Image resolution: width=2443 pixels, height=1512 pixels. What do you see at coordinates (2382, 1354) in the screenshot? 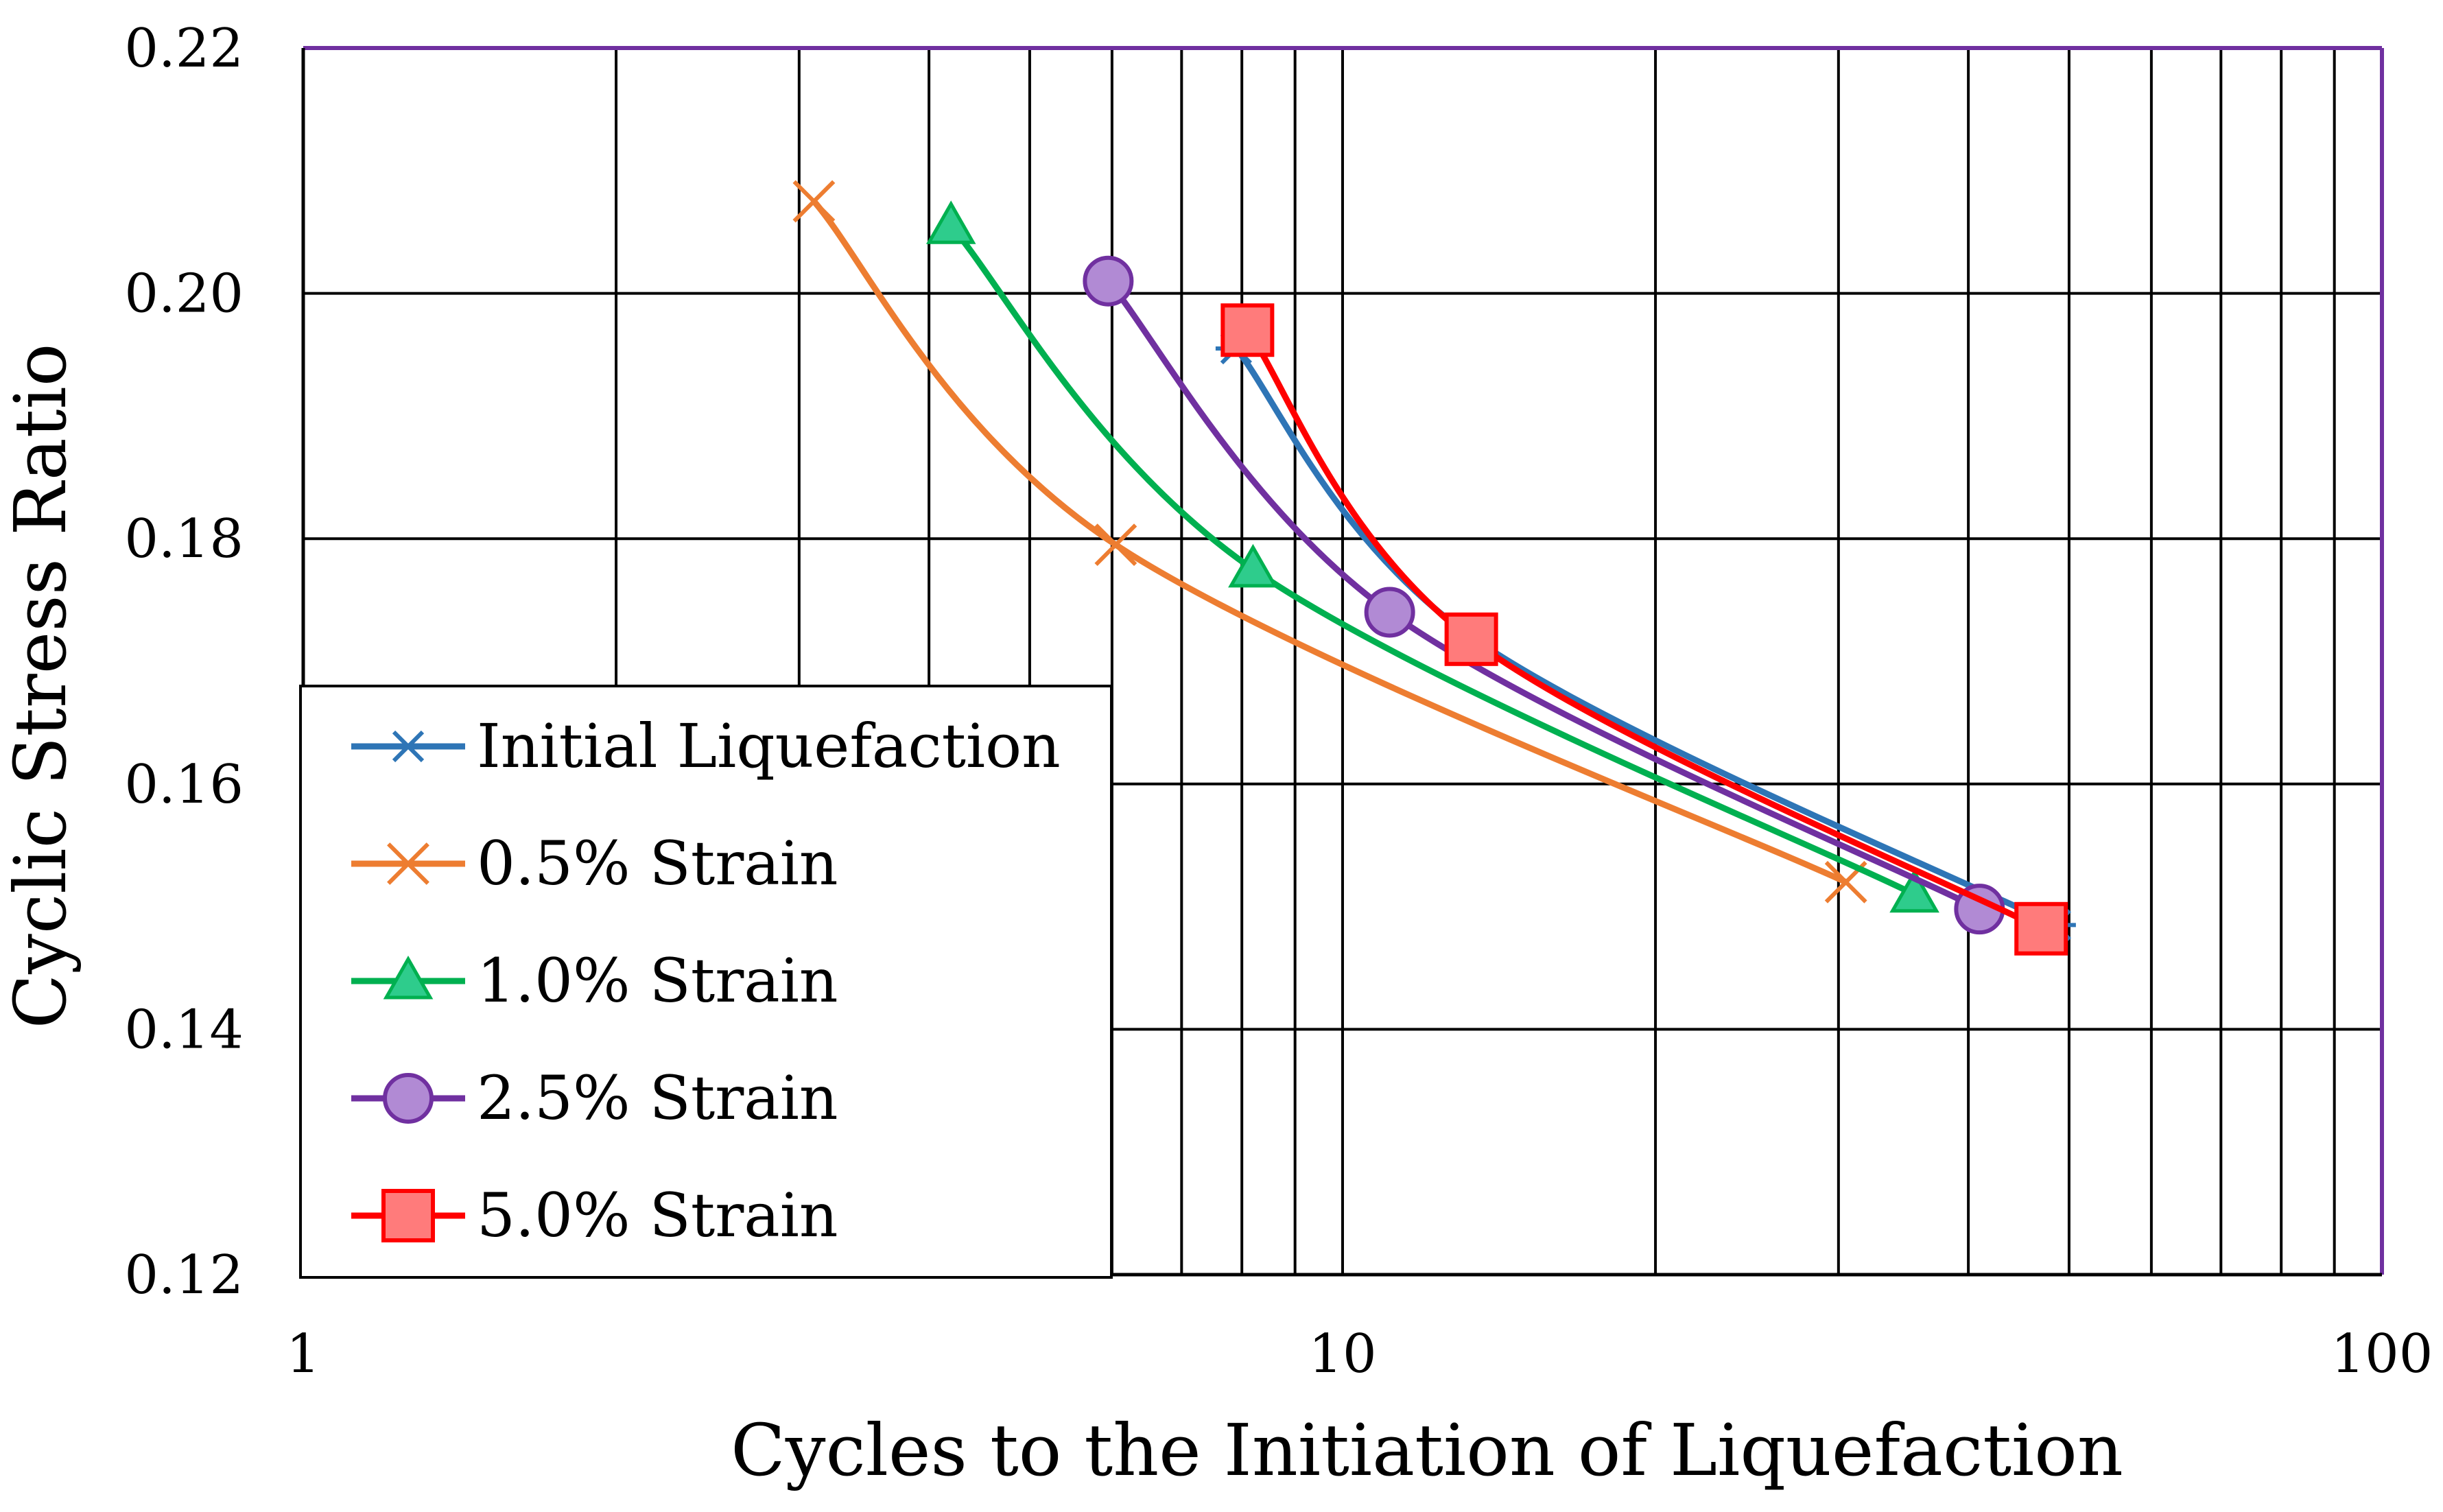
I see `x-tick-label: 100` at bounding box center [2382, 1354].